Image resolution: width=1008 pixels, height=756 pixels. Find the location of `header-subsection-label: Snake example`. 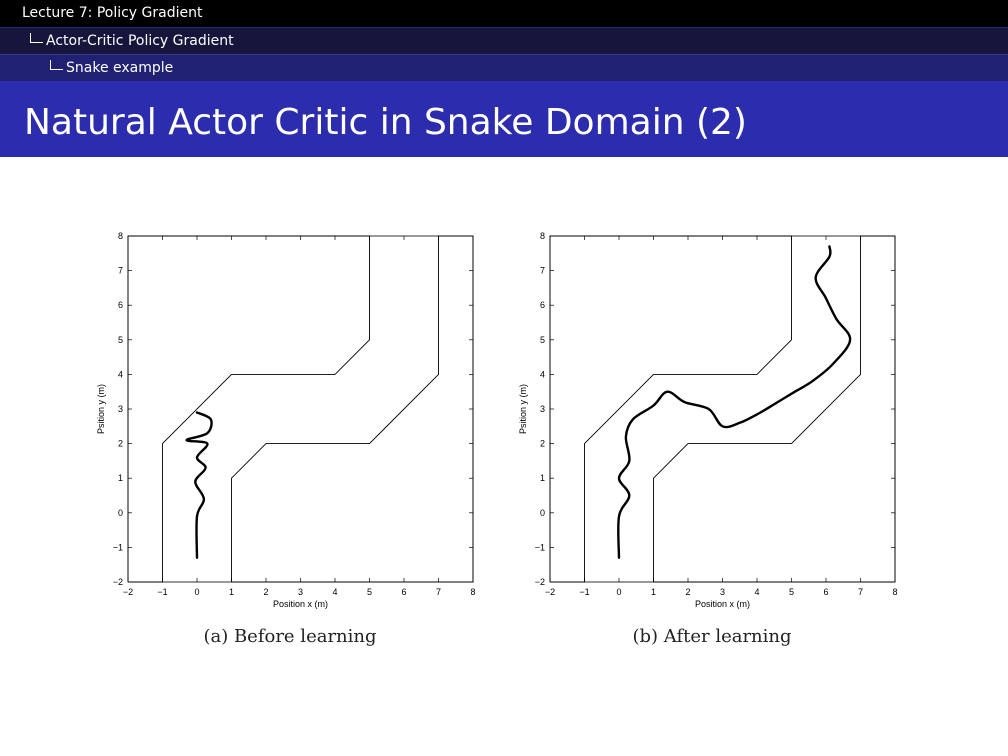

header-subsection-label: Snake example is located at coordinates (120, 68).